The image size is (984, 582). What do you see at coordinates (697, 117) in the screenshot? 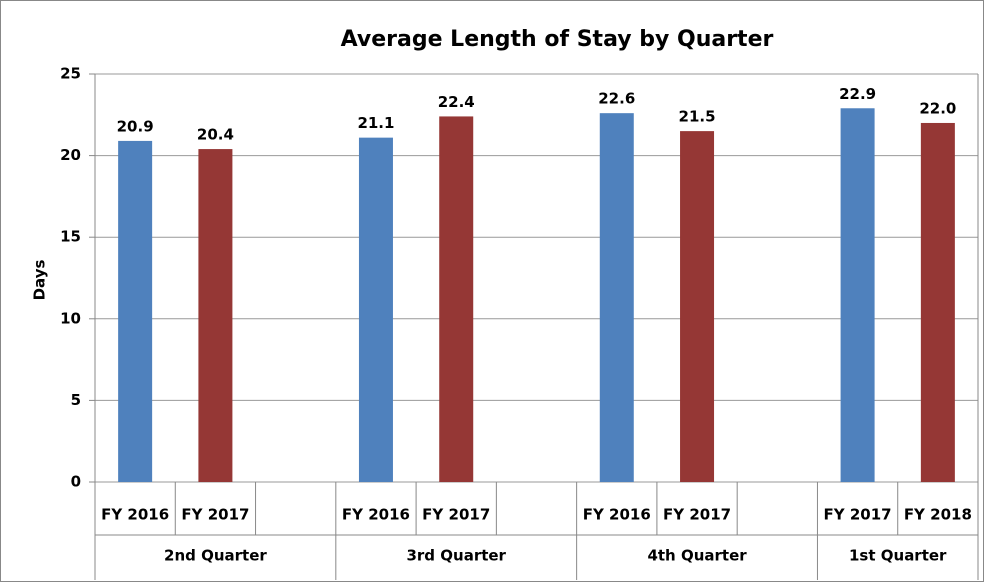
I see `value-label: 21.5` at bounding box center [697, 117].